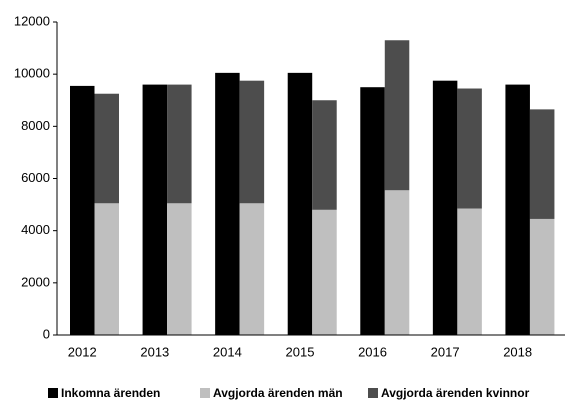  What do you see at coordinates (227, 351) in the screenshot?
I see `x-tick-label: 2014` at bounding box center [227, 351].